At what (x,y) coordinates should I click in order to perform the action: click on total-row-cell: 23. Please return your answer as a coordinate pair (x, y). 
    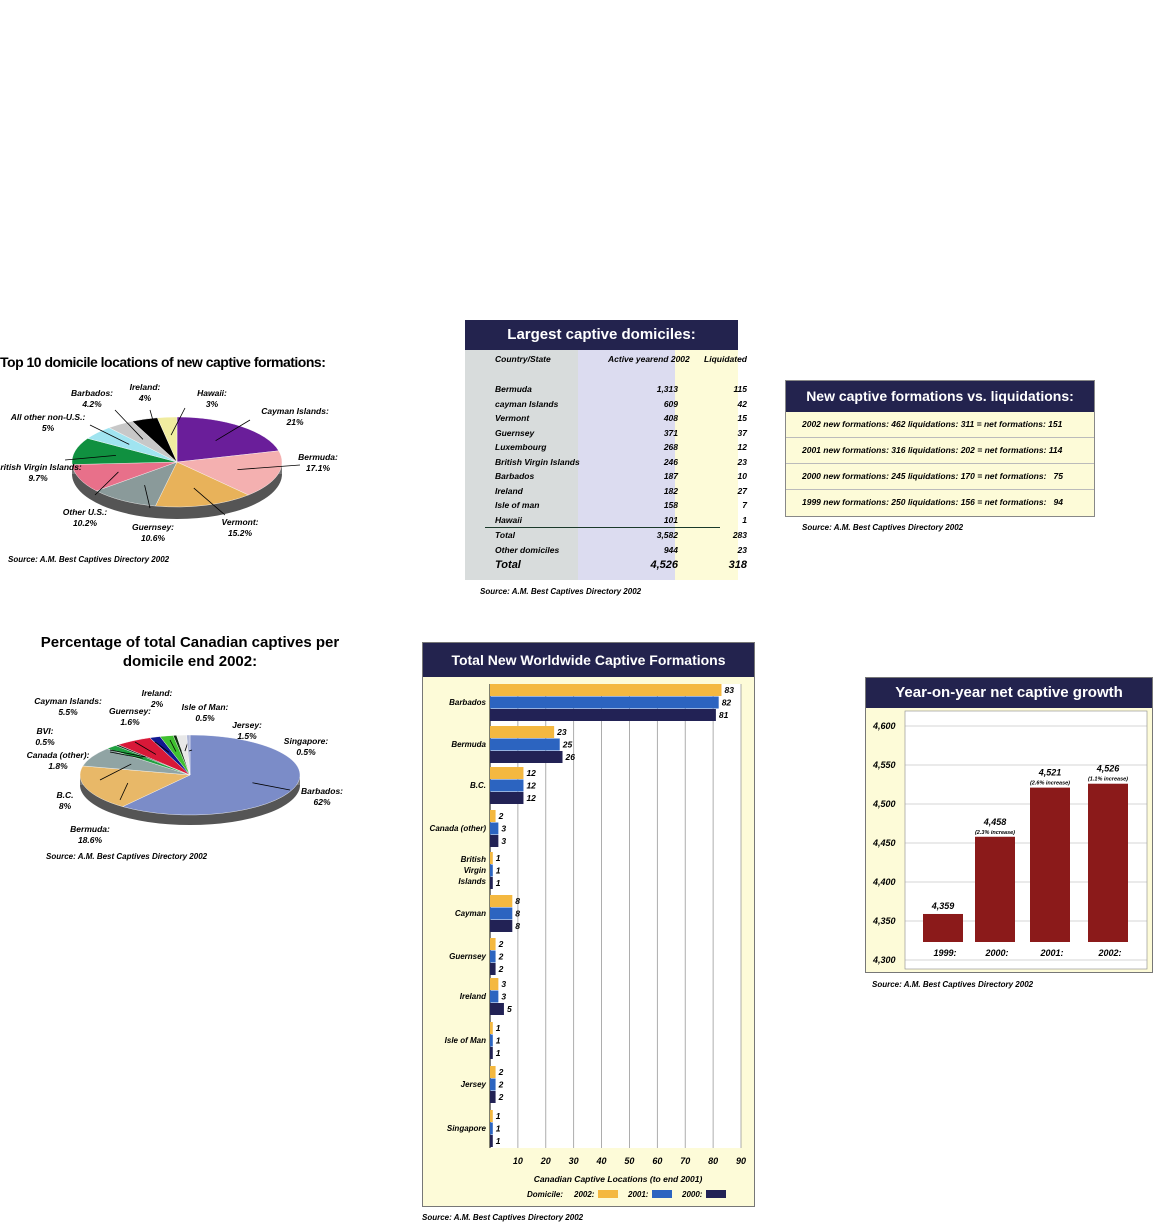
    Looking at the image, I should click on (742, 549).